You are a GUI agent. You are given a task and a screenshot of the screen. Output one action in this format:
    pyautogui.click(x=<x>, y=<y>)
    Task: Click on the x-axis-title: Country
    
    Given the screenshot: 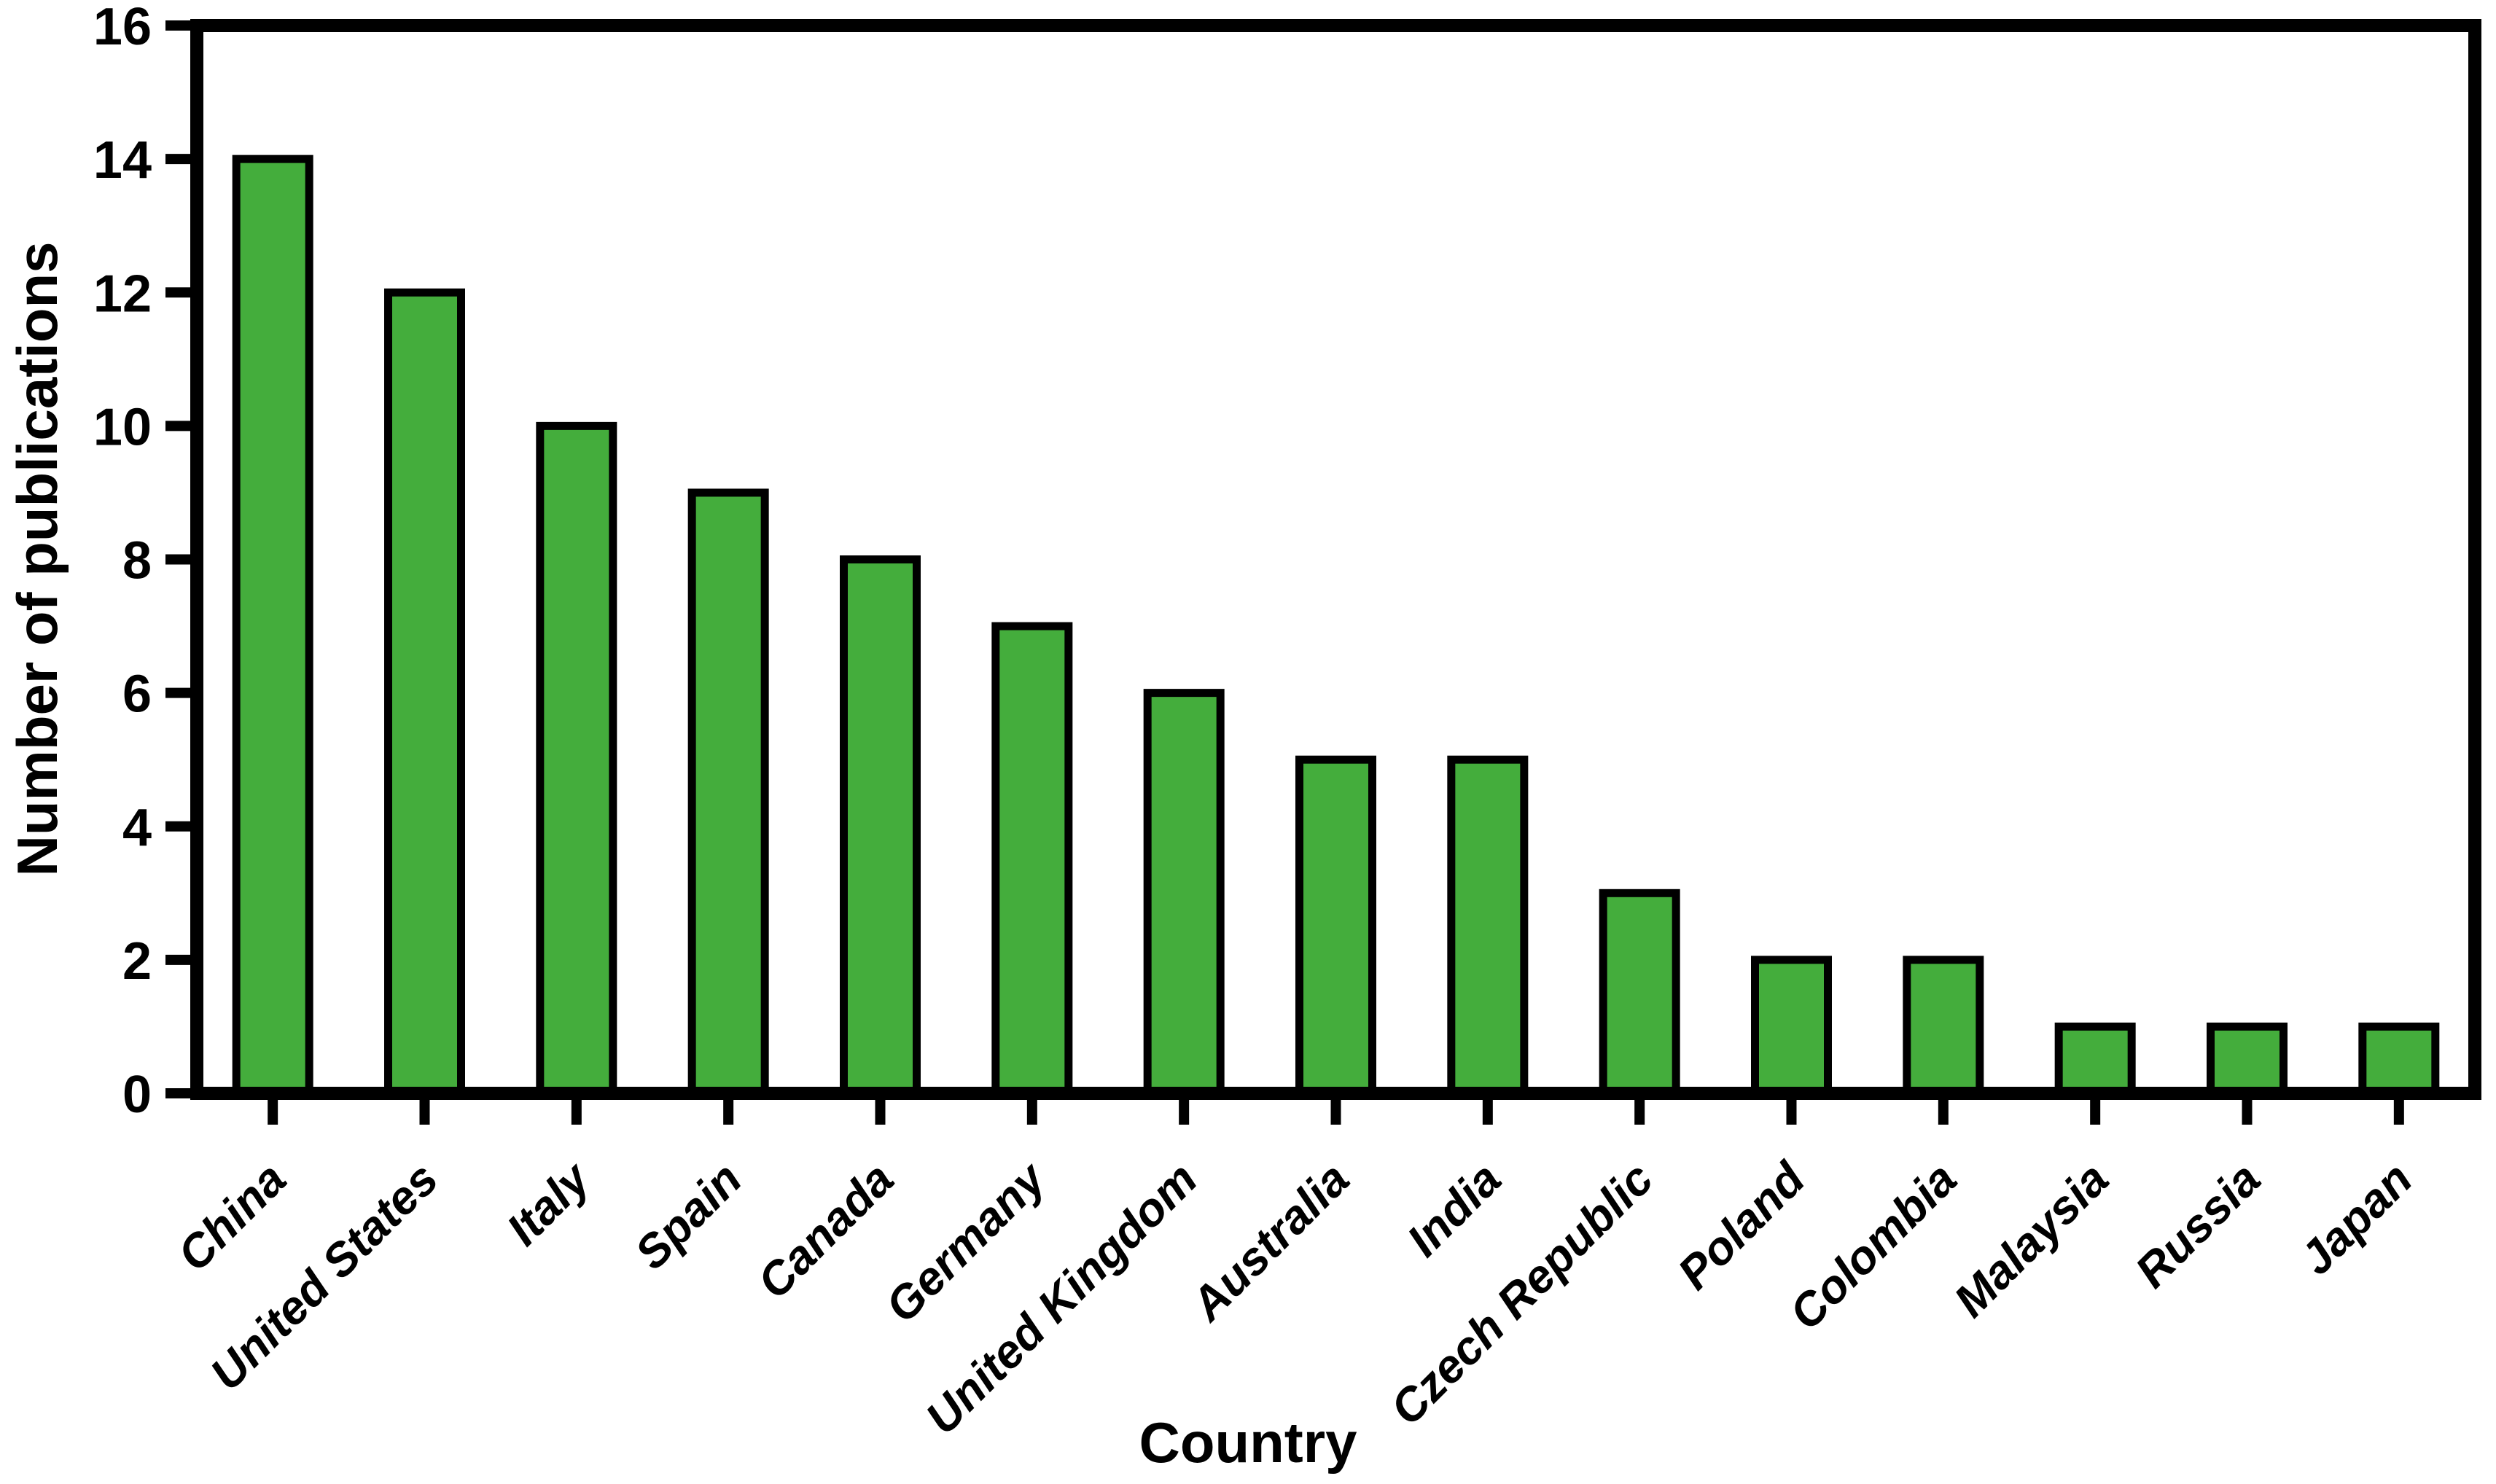 What is the action you would take?
    pyautogui.click(x=1248, y=1442)
    